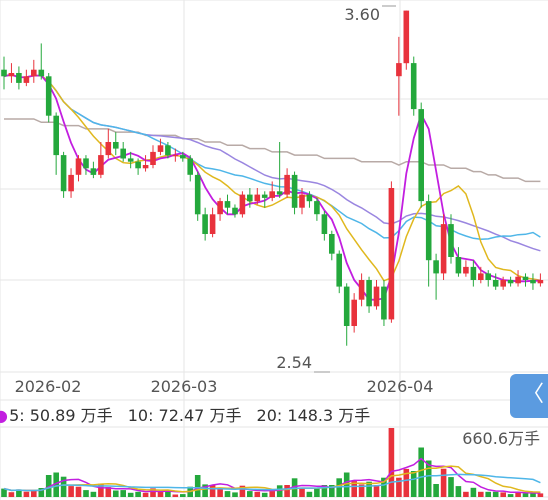  I want to click on x-tick-label: 2026-03, so click(184, 386).